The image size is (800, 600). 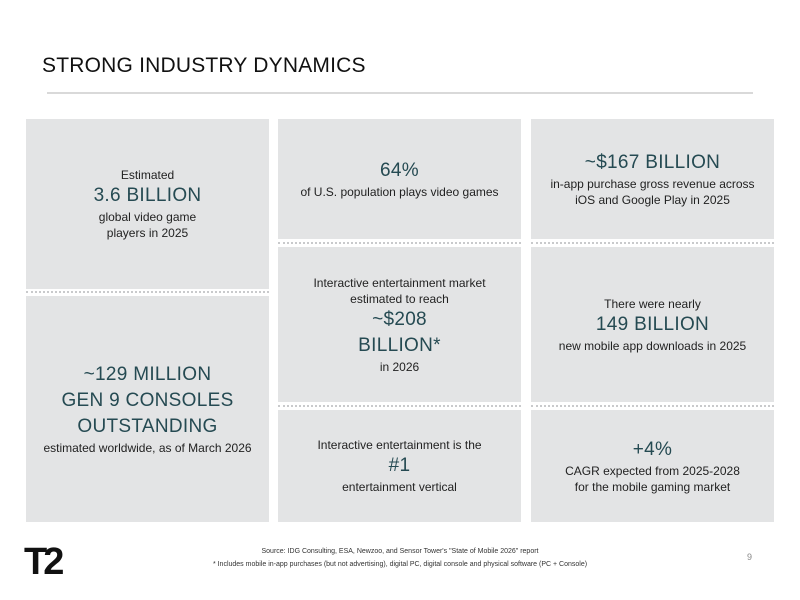 What do you see at coordinates (652, 303) in the screenshot?
I see `card-downloads-pre: There were nearly` at bounding box center [652, 303].